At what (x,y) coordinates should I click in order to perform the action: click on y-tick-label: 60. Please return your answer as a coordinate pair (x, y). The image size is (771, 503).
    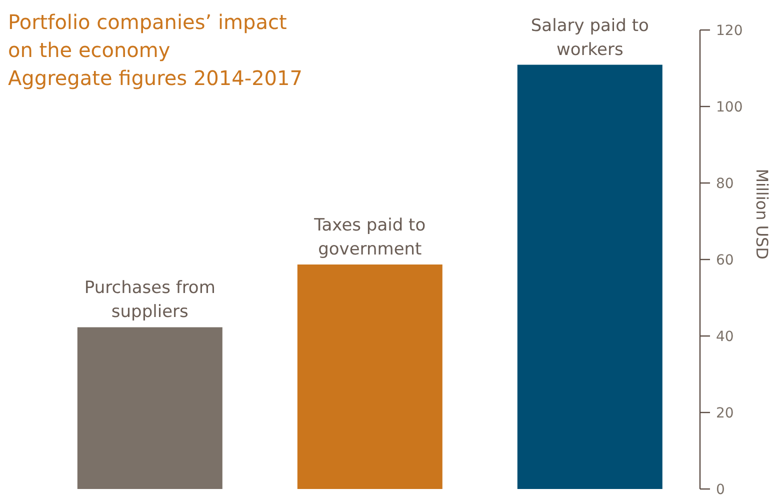
    Looking at the image, I should click on (725, 260).